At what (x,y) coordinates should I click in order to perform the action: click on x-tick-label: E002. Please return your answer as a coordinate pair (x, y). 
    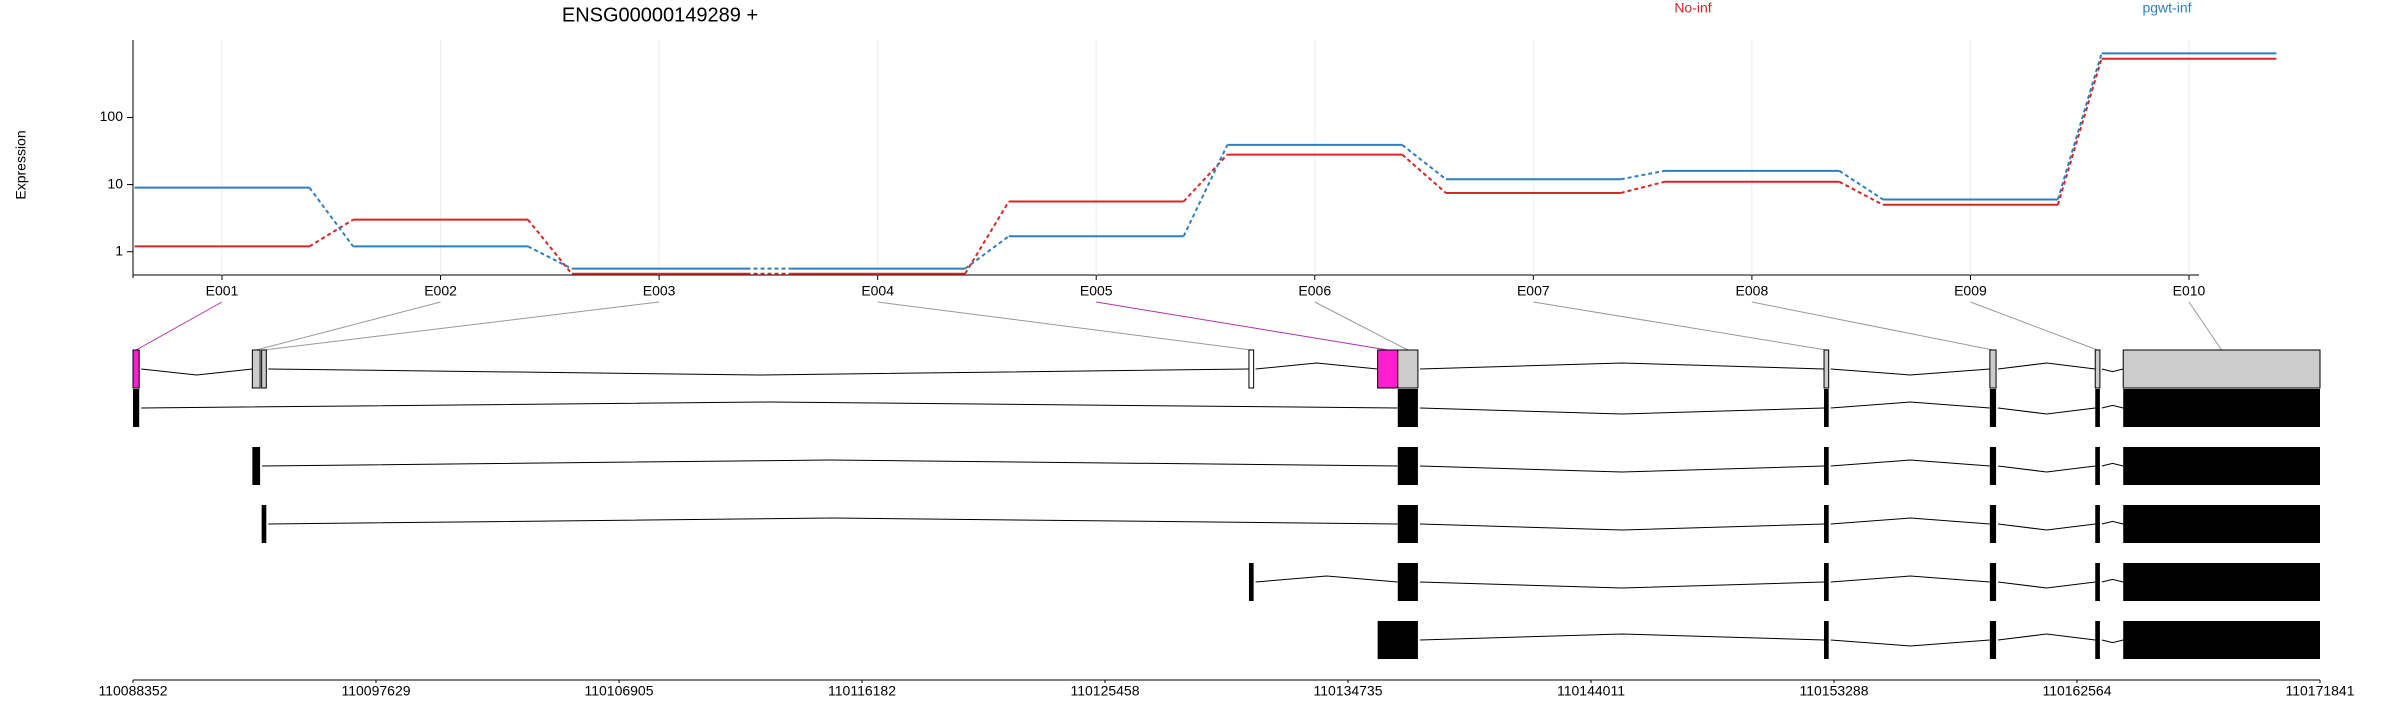
    Looking at the image, I should click on (440, 291).